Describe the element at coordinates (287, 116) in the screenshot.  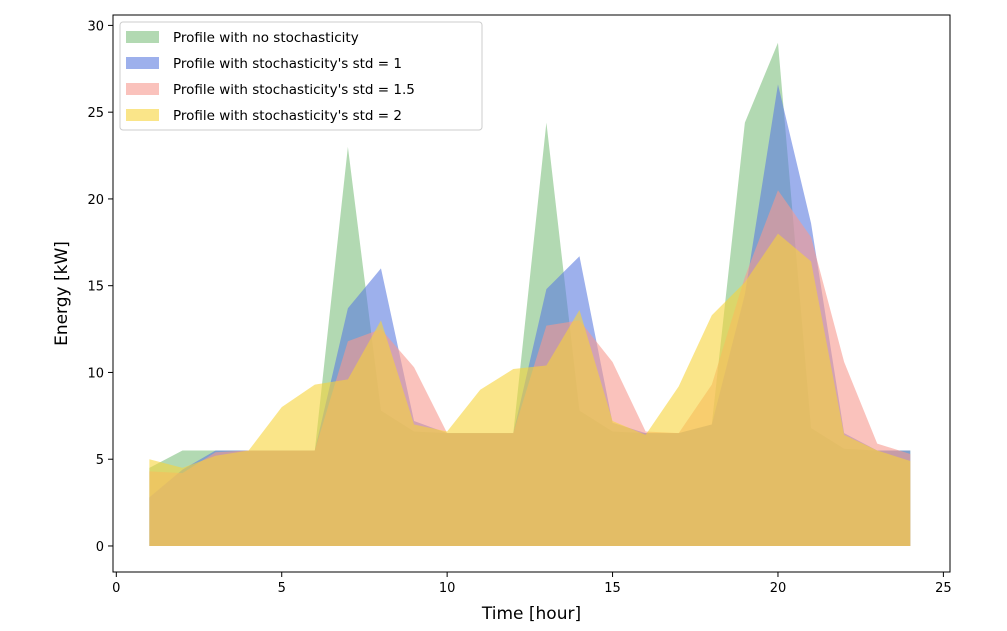
I see `legend-label-4: Profile with stochasticity's std = 2` at that location.